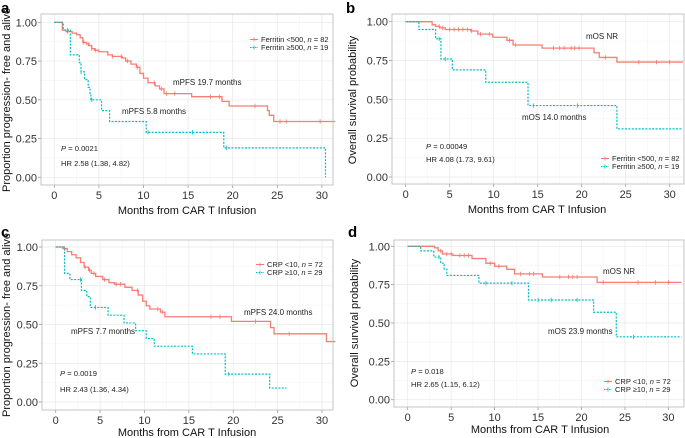  What do you see at coordinates (94, 389) in the screenshot?
I see `hazard-ratio-label: HR 2.43 (1.36, 4.34)` at bounding box center [94, 389].